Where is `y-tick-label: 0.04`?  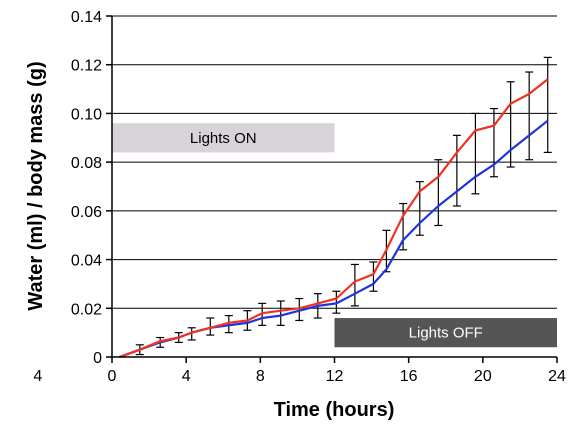
y-tick-label: 0.04 is located at coordinates (86, 261).